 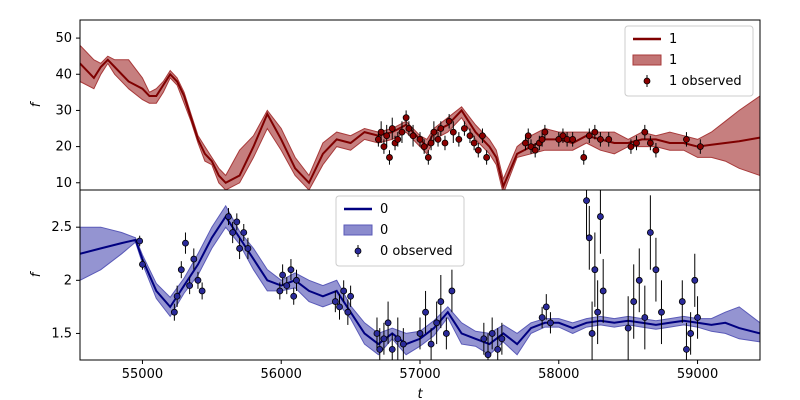 I want to click on y-tick-label-1-2: 2.5, so click(x=61, y=227).